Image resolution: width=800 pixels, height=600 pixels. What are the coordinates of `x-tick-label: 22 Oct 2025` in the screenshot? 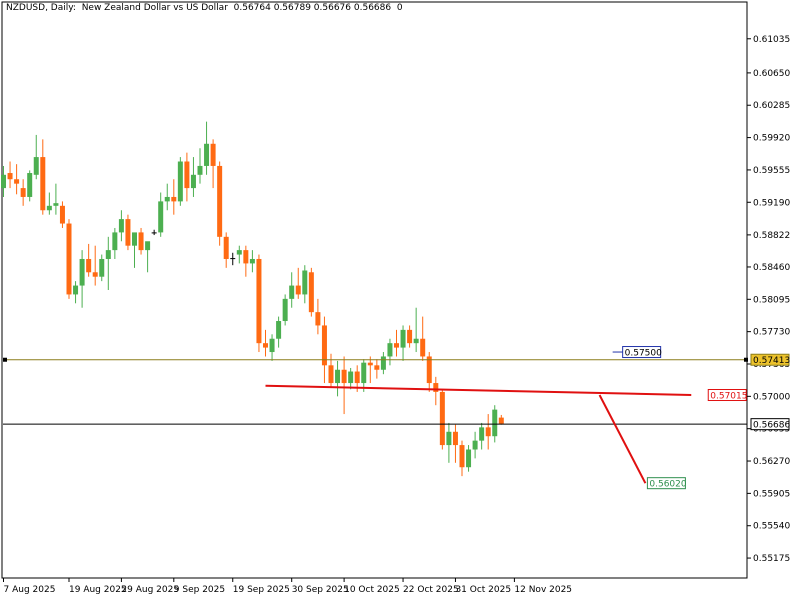 It's located at (431, 590).